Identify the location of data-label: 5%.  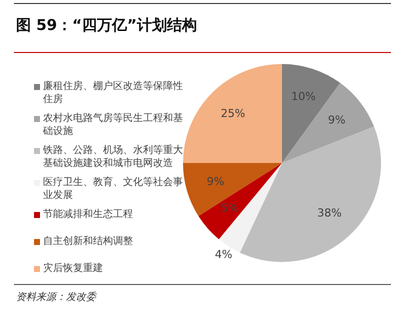
(230, 208).